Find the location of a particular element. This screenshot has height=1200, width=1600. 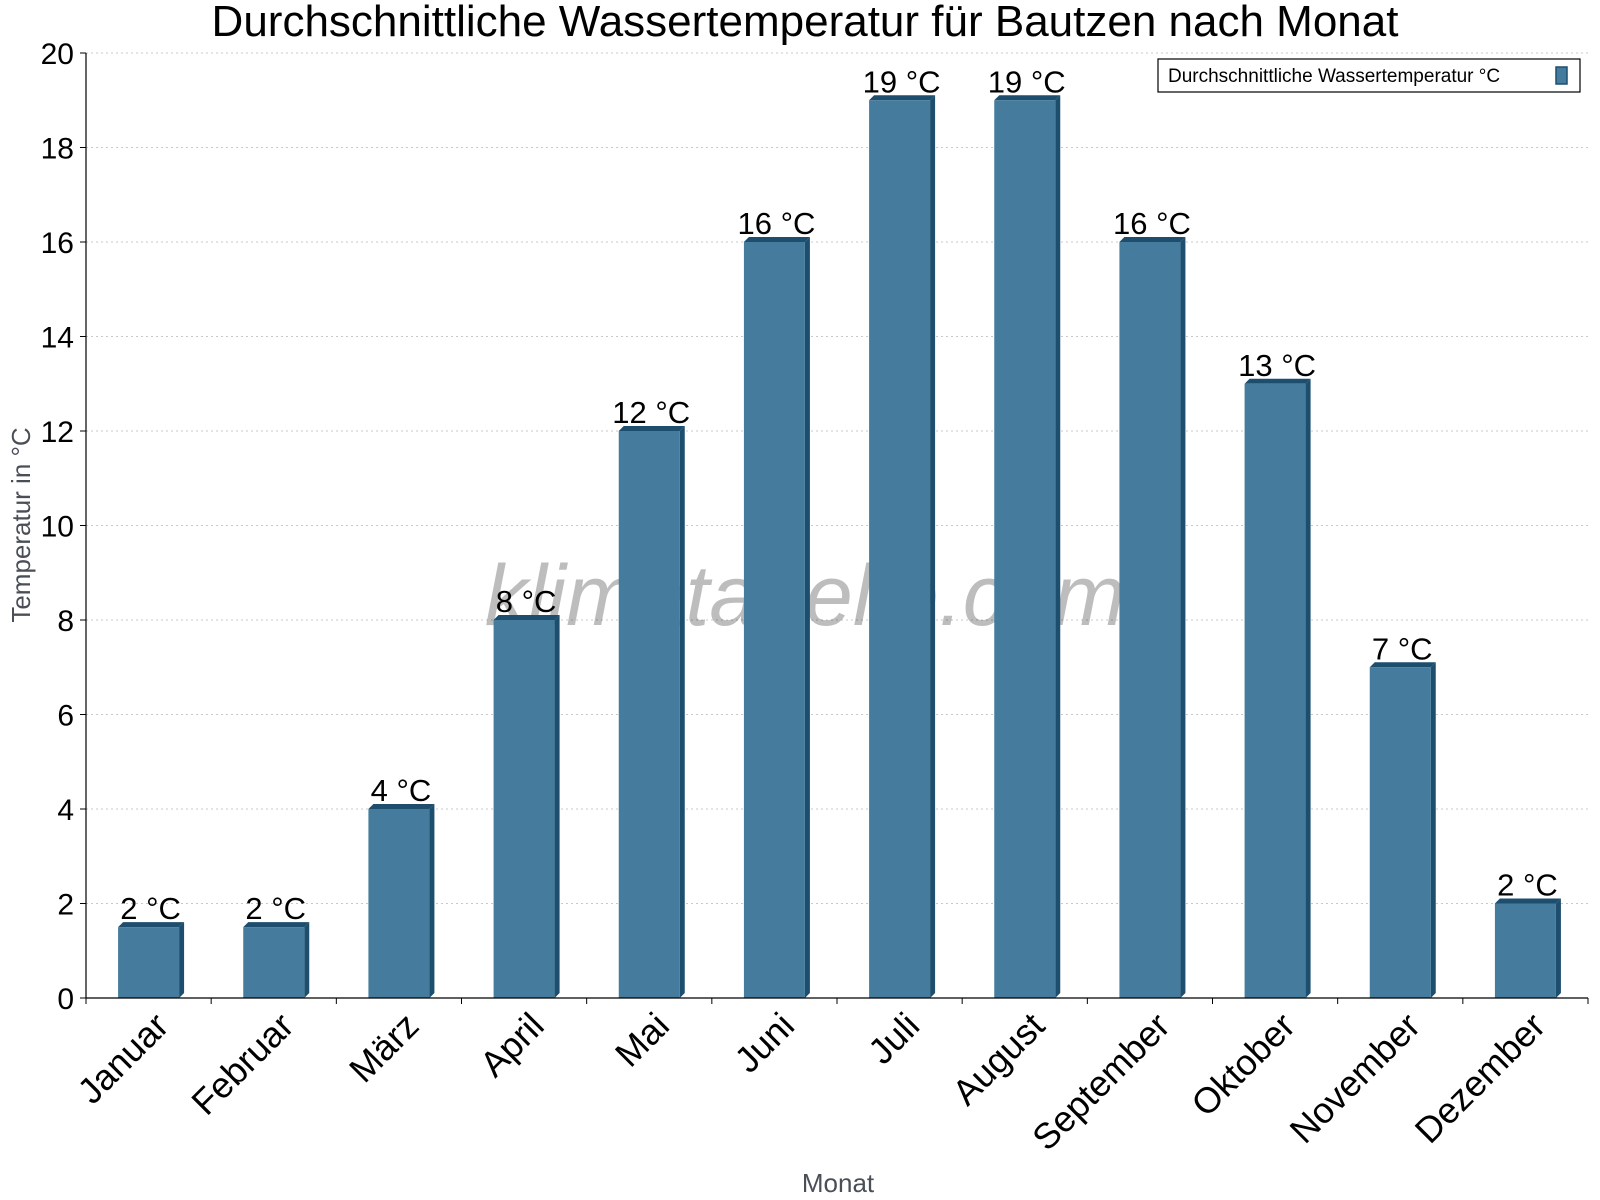

legend: Durchschnittliche Wassertemperatur °C is located at coordinates (1369, 75).